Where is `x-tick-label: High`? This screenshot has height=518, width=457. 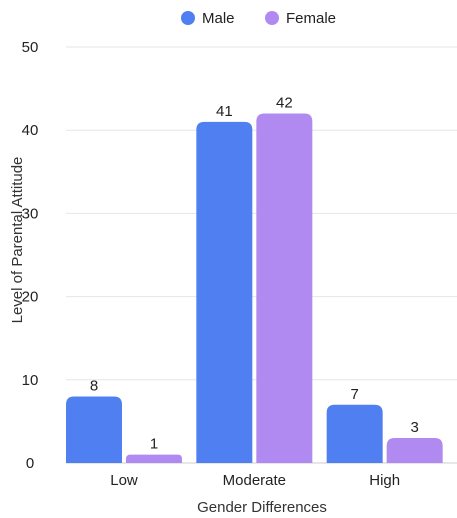 x-tick-label: High is located at coordinates (384, 480).